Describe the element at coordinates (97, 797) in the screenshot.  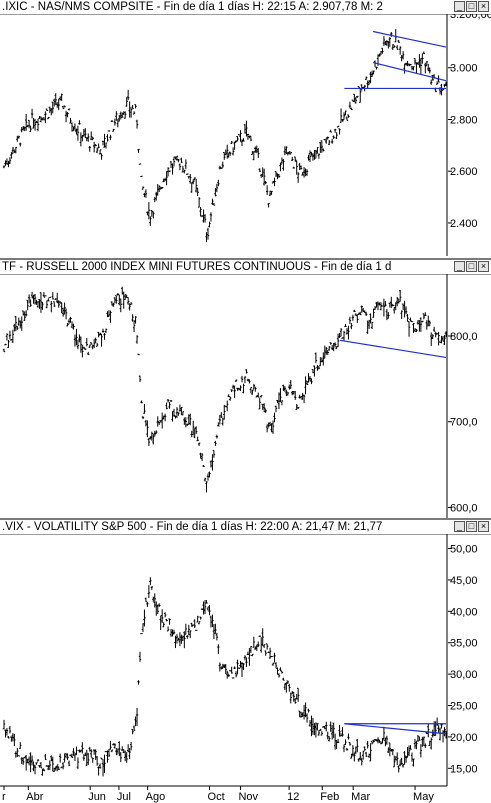
I see `x-tick-label: Jun` at that location.